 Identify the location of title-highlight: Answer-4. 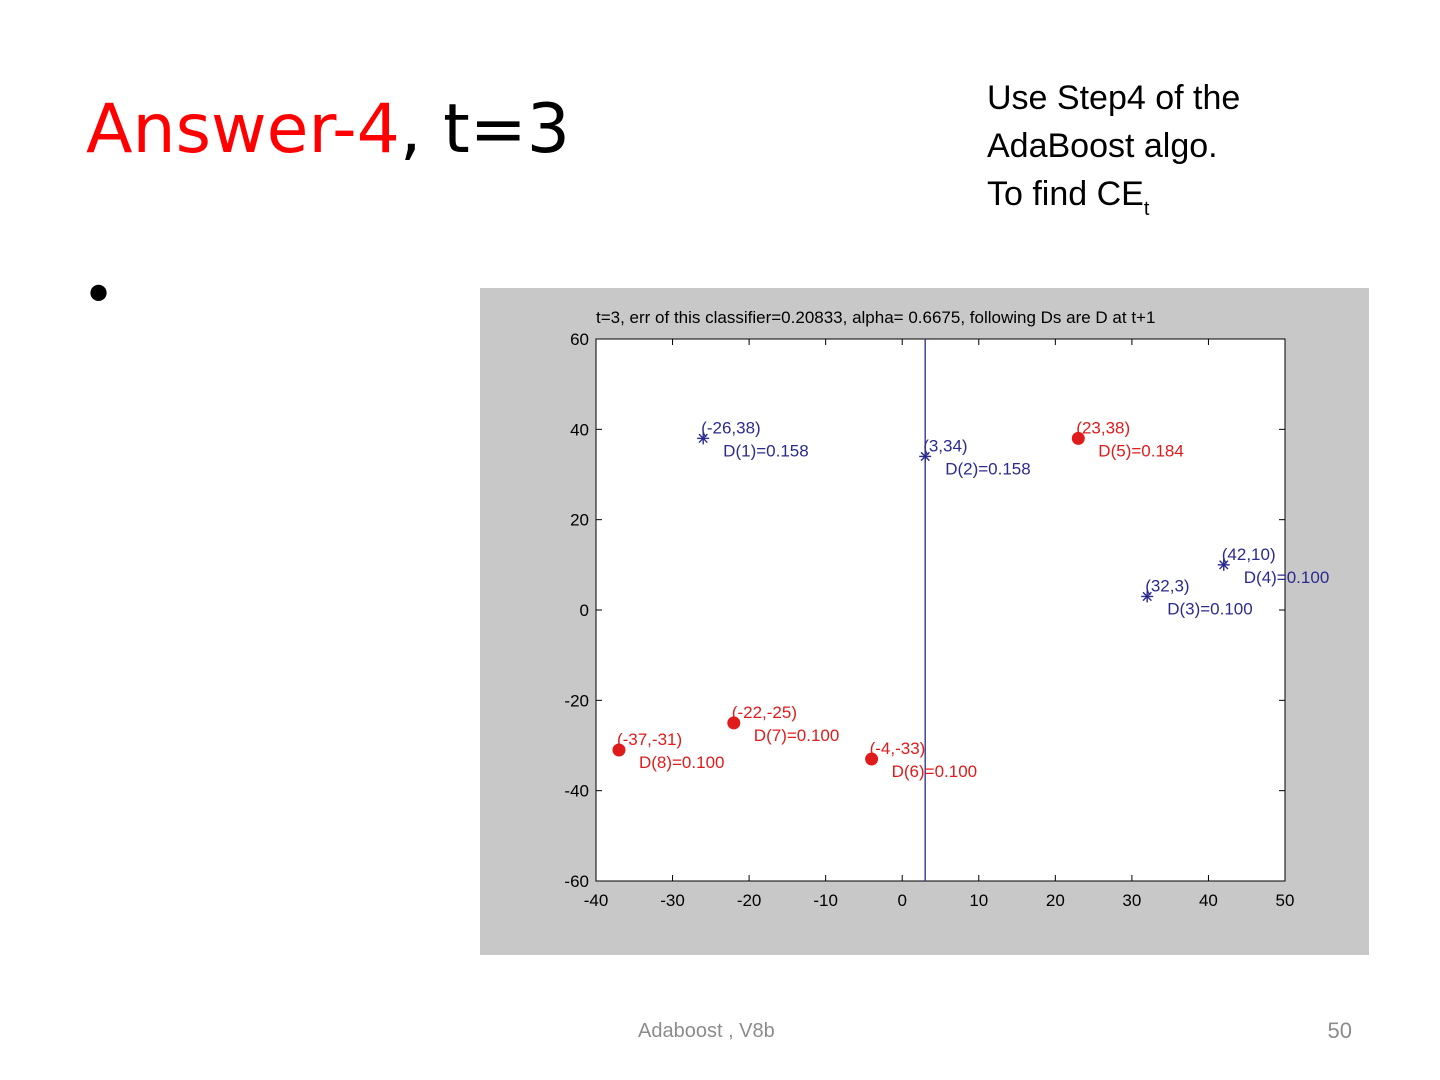
(243, 129).